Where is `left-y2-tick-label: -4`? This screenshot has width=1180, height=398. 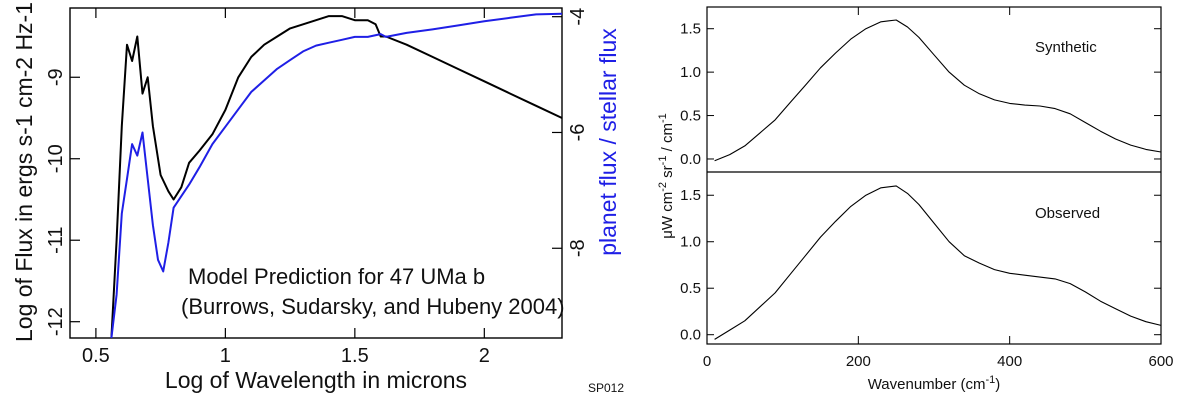 left-y2-tick-label: -4 is located at coordinates (578, 17).